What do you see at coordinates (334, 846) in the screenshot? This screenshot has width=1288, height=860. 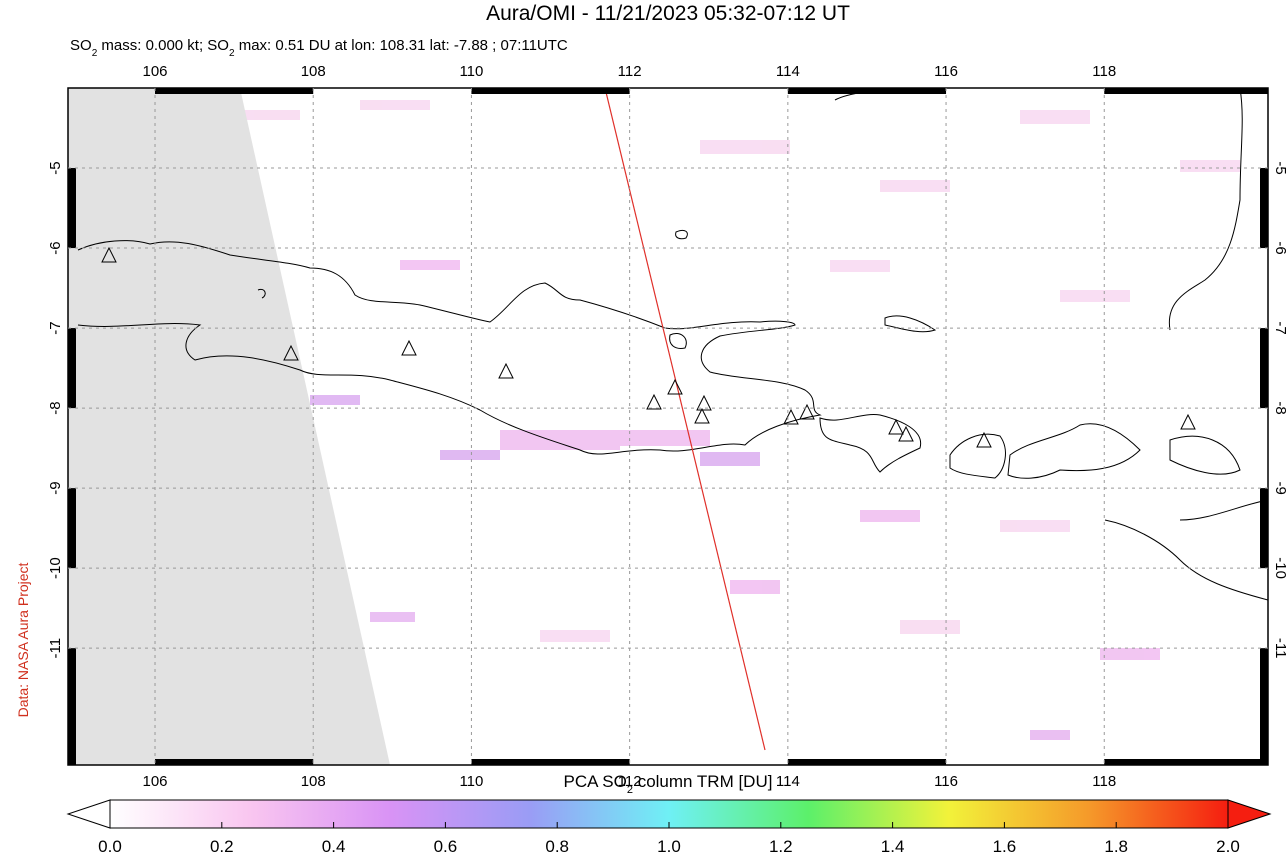 I see `colorbar-tick-label: 0.4` at bounding box center [334, 846].